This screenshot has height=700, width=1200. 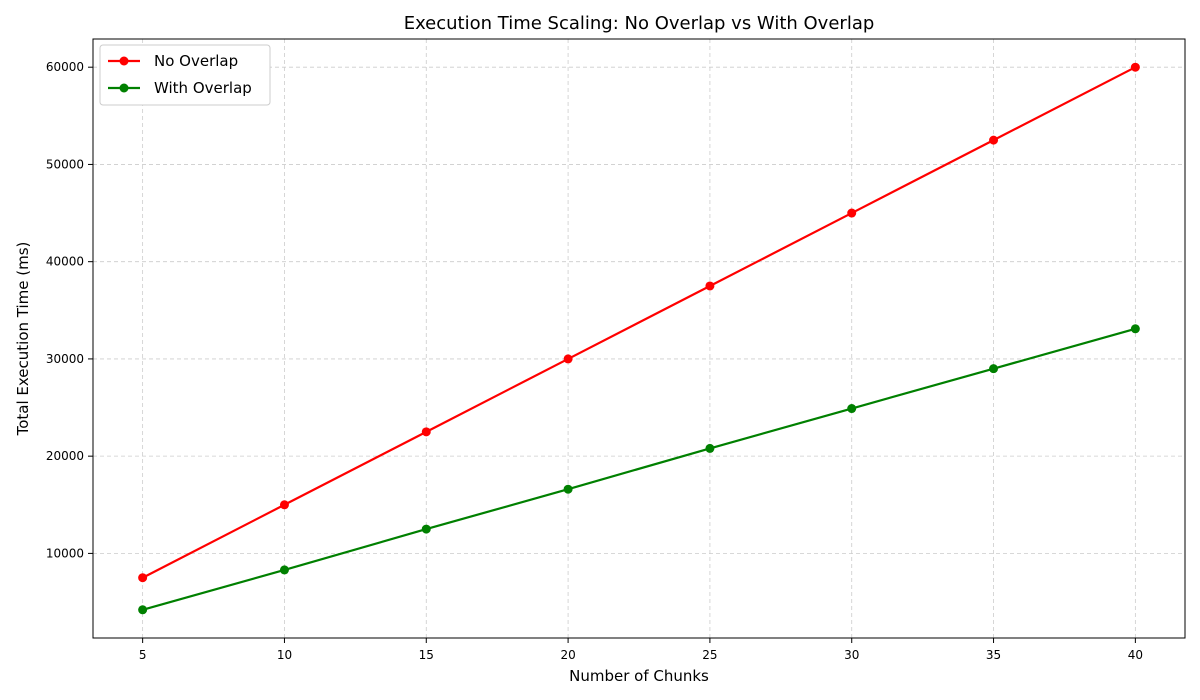 I want to click on legend-box, so click(x=185, y=75).